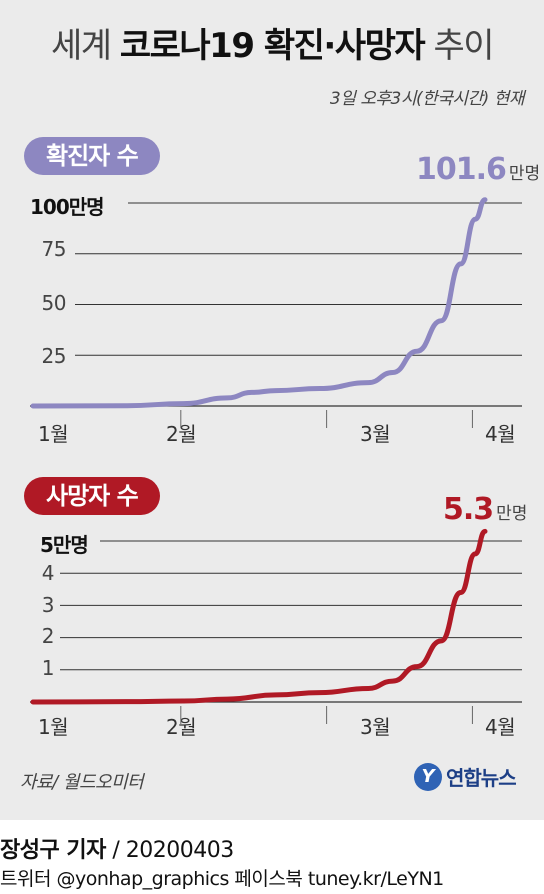  Describe the element at coordinates (512, 514) in the screenshot. I see `deaths-final-unit: 만명` at that location.